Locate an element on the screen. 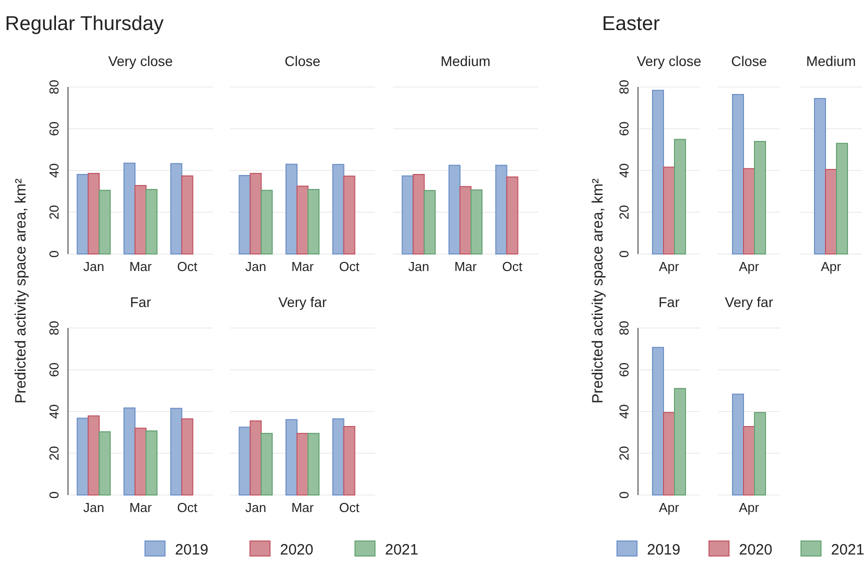 This screenshot has height=561, width=868. text: Regular Thursday is located at coordinates (84, 24).